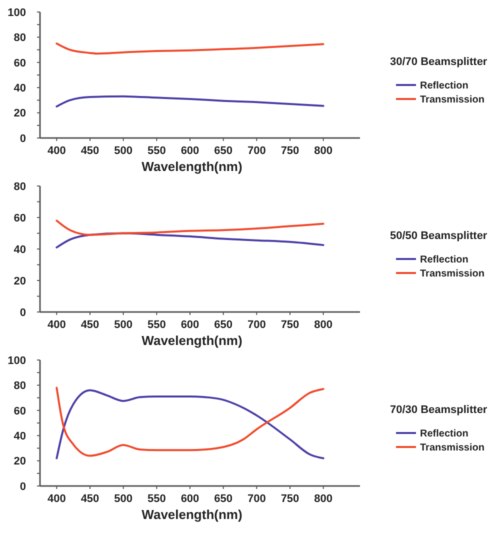 The image size is (494, 538). What do you see at coordinates (439, 410) in the screenshot?
I see `legend-title: 70/30 Beamsplitter` at bounding box center [439, 410].